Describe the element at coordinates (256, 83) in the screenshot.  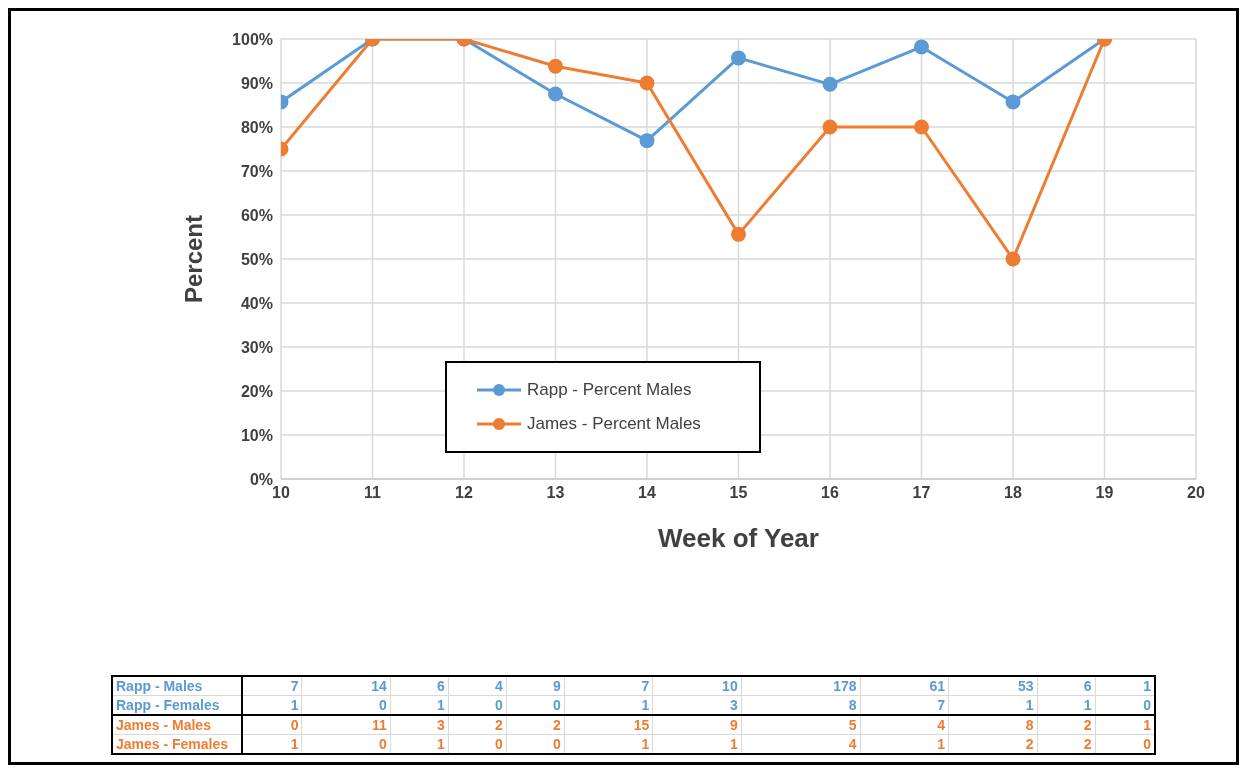
I see `y-tick-label: 90%` at that location.